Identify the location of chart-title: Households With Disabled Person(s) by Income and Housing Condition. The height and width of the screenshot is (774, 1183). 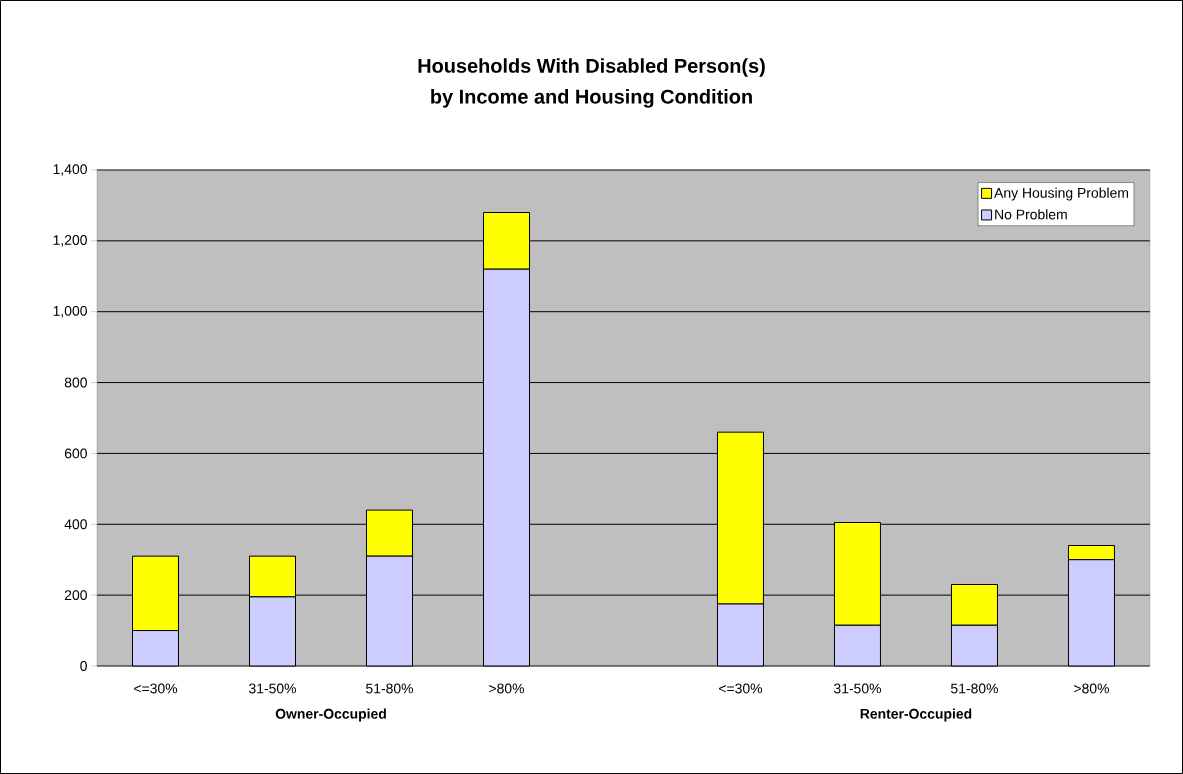
(591, 83).